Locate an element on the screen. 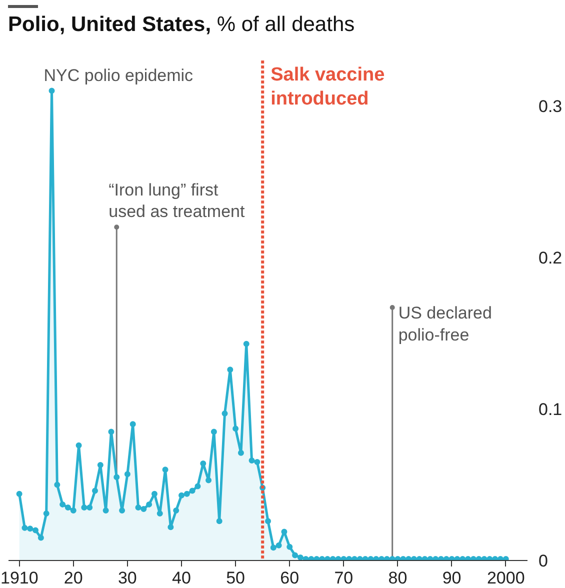 The height and width of the screenshot is (588, 565). chart-title: Polio, United States, is located at coordinates (110, 24).